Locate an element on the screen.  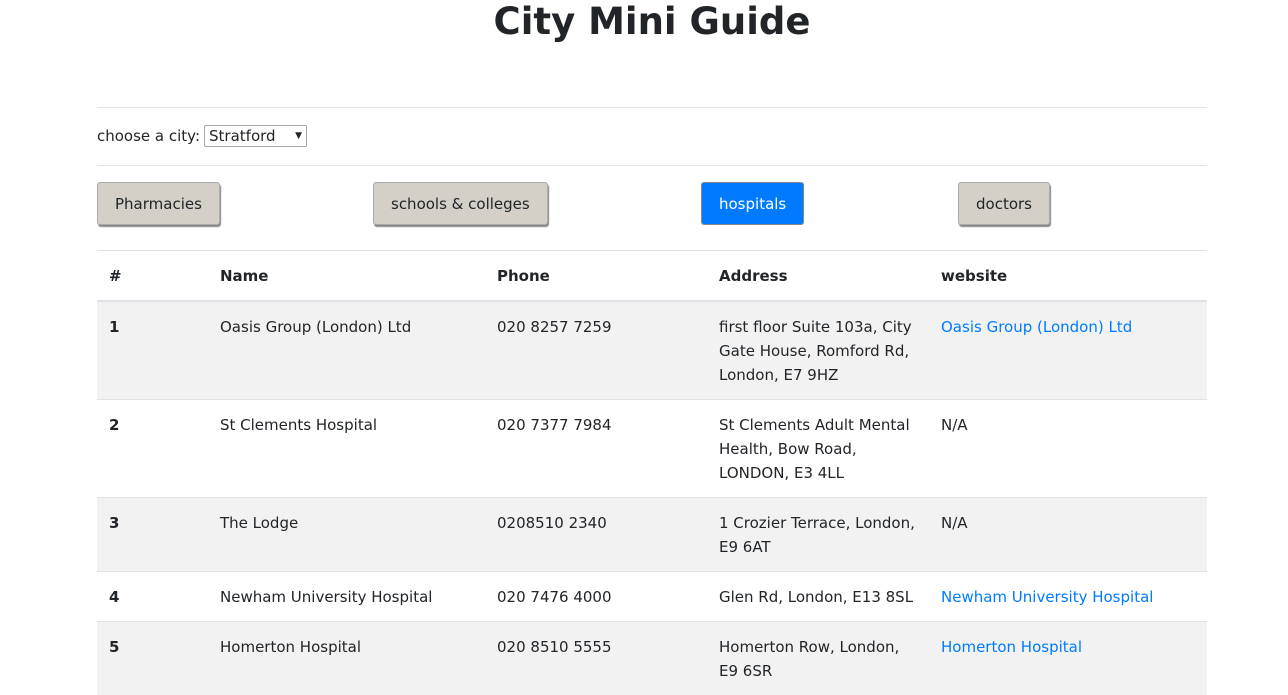
row-website: Newham University Hospital is located at coordinates (1068, 597).